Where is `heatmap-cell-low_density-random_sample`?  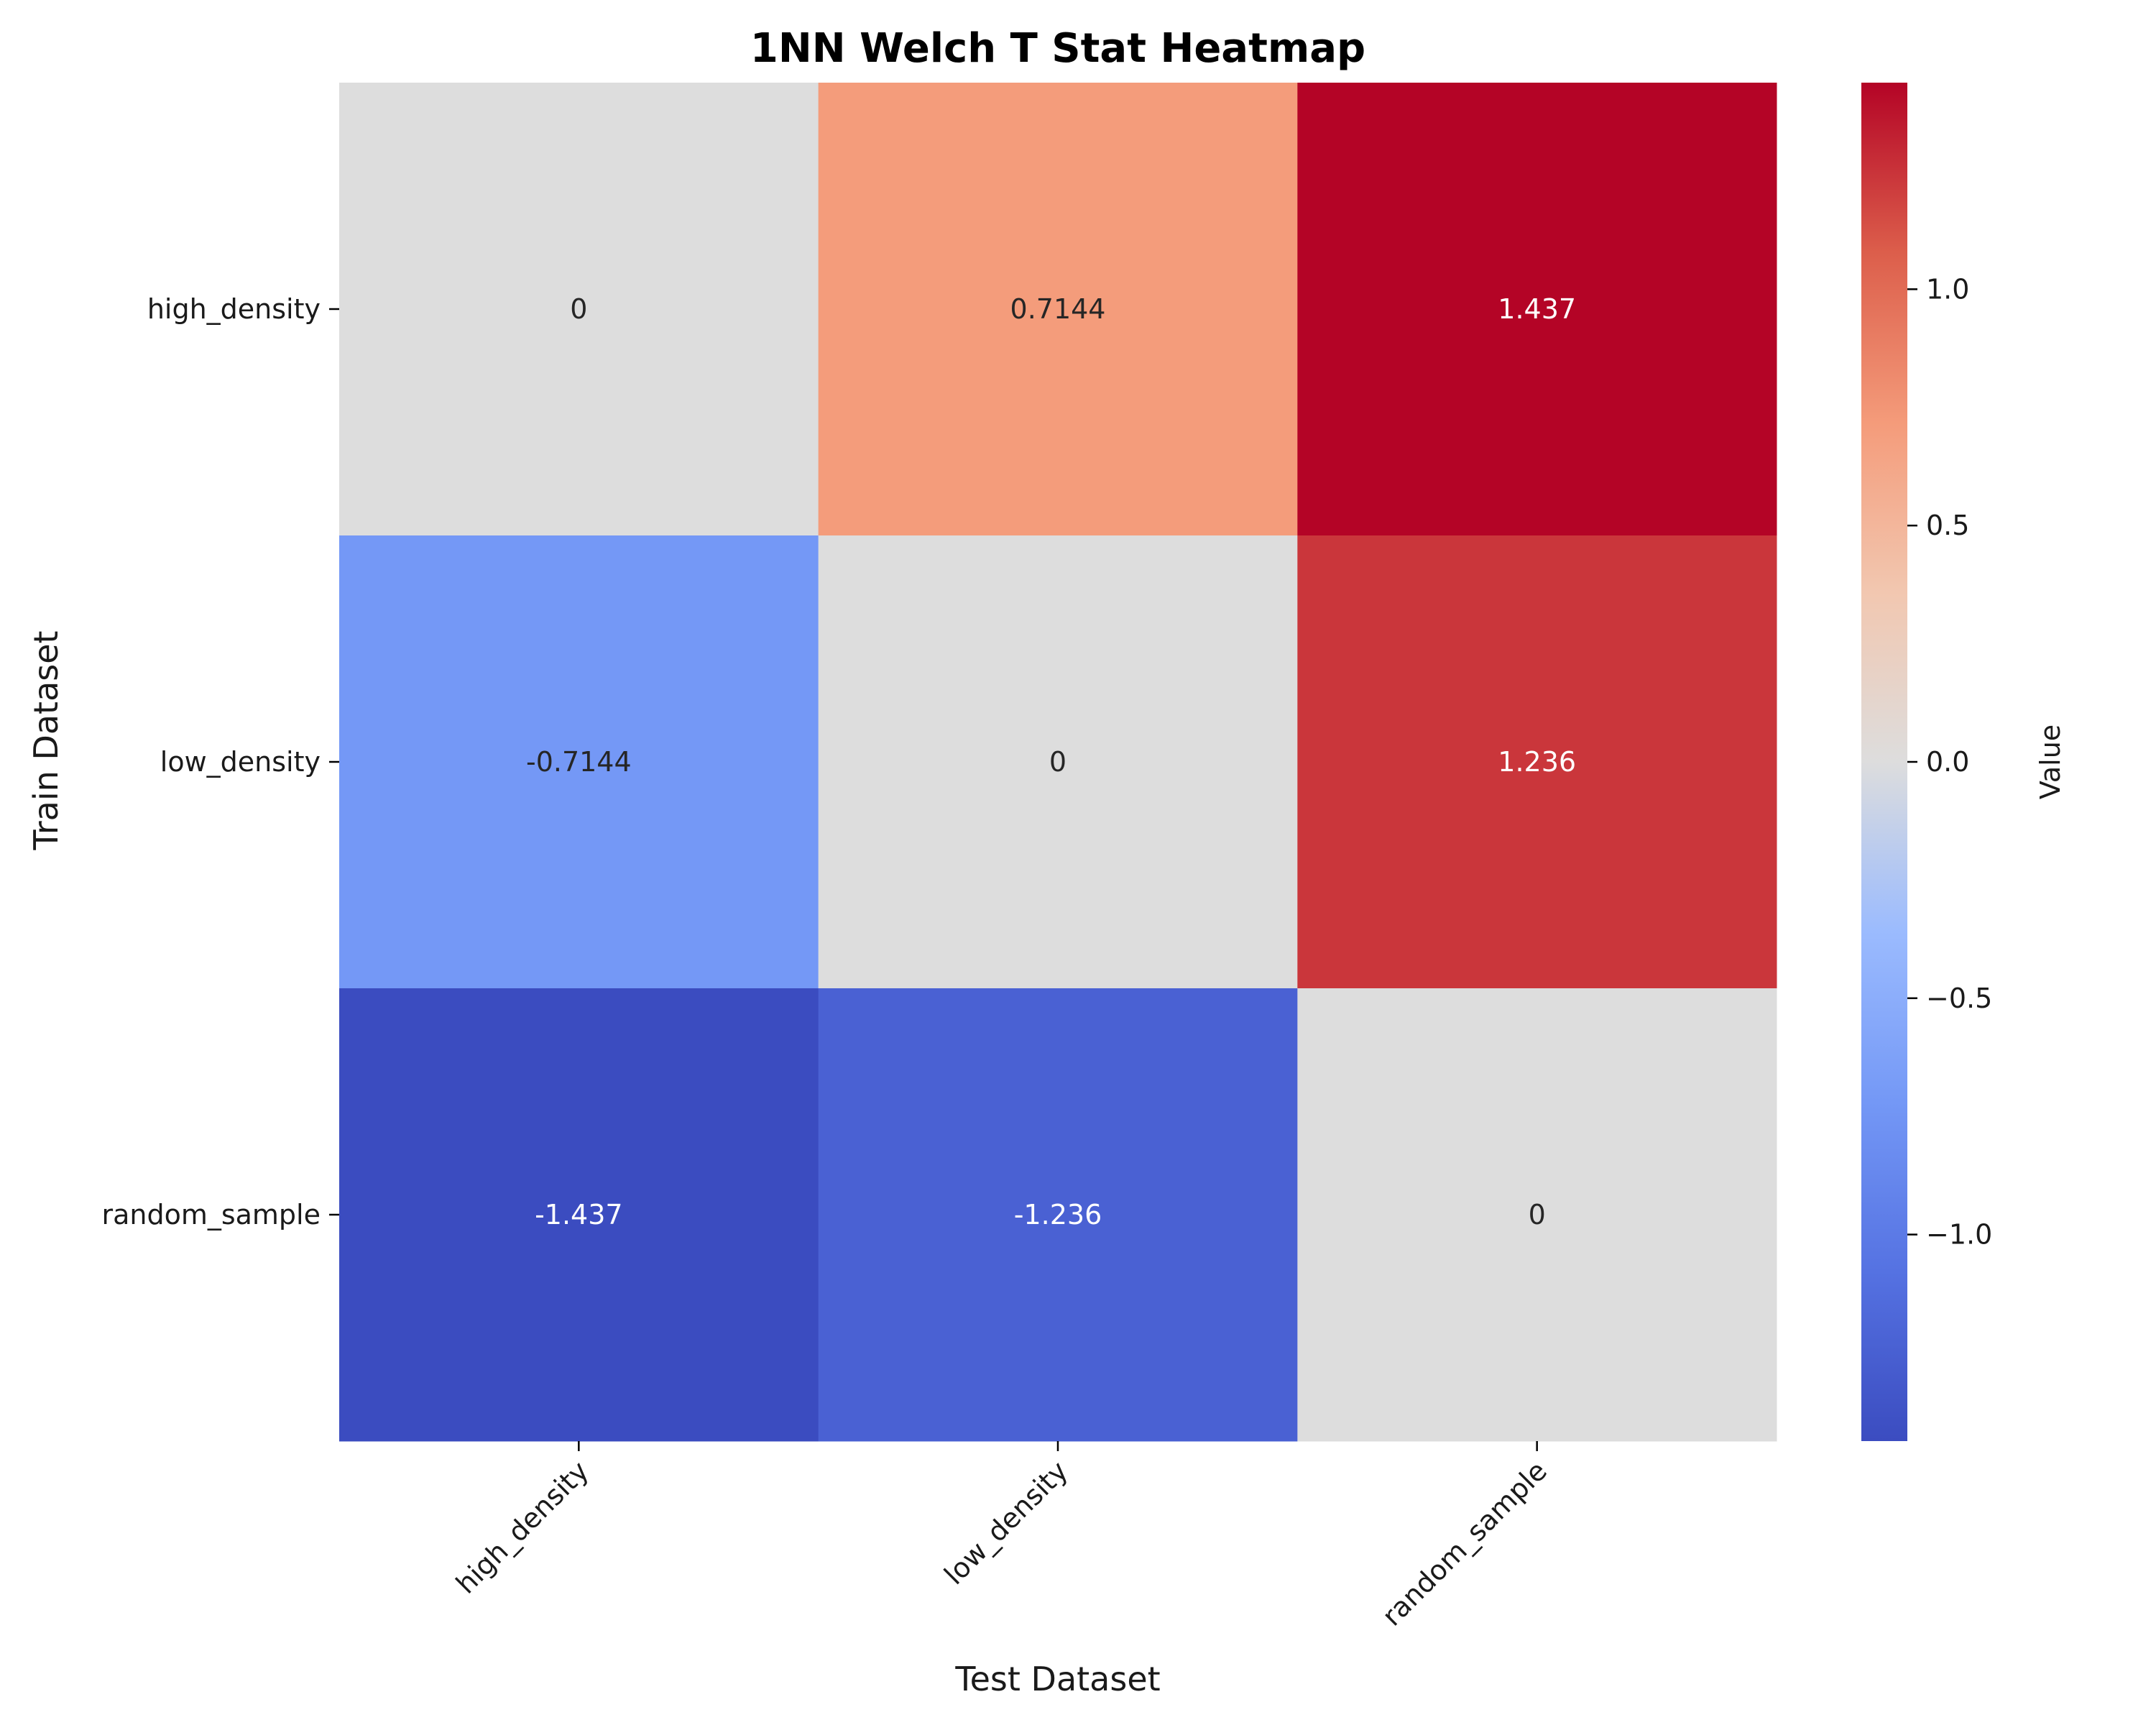
heatmap-cell-low_density-random_sample is located at coordinates (1537, 762).